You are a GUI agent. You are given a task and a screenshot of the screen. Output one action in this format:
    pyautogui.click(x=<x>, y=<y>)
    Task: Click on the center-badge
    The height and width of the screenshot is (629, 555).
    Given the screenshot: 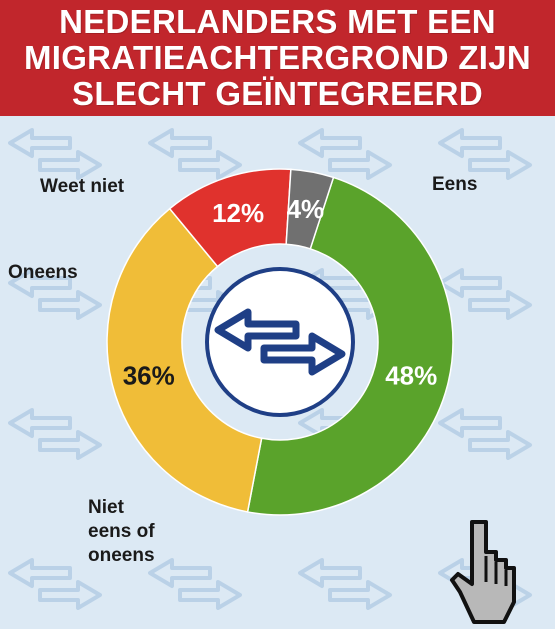 What is the action you would take?
    pyautogui.click(x=280, y=342)
    